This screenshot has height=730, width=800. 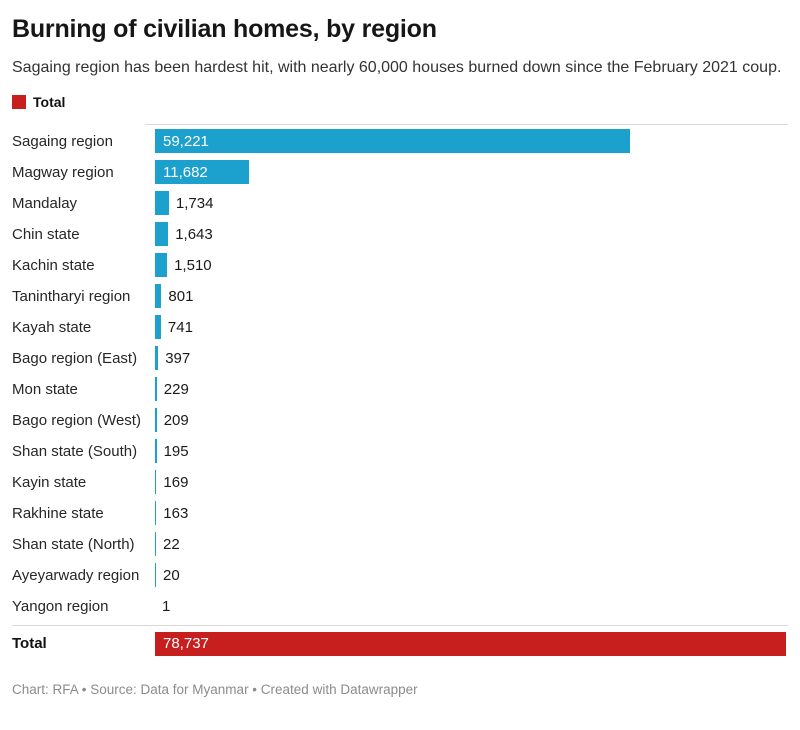 I want to click on bar-track: 59,221, so click(x=470, y=141).